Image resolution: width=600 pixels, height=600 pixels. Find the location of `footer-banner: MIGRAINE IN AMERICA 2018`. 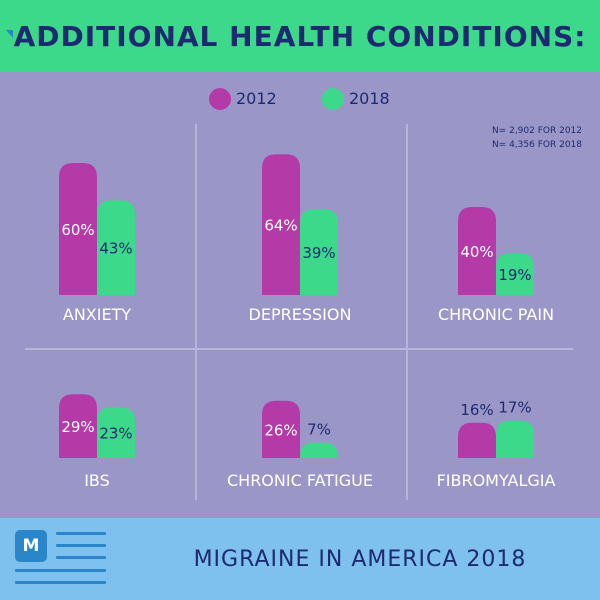

footer-banner: MIGRAINE IN AMERICA 2018 is located at coordinates (300, 559).